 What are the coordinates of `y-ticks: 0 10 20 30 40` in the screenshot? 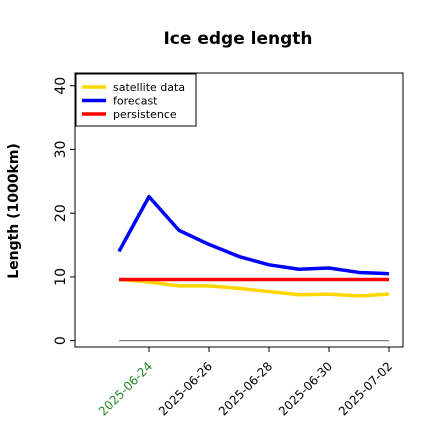 It's located at (64, 211).